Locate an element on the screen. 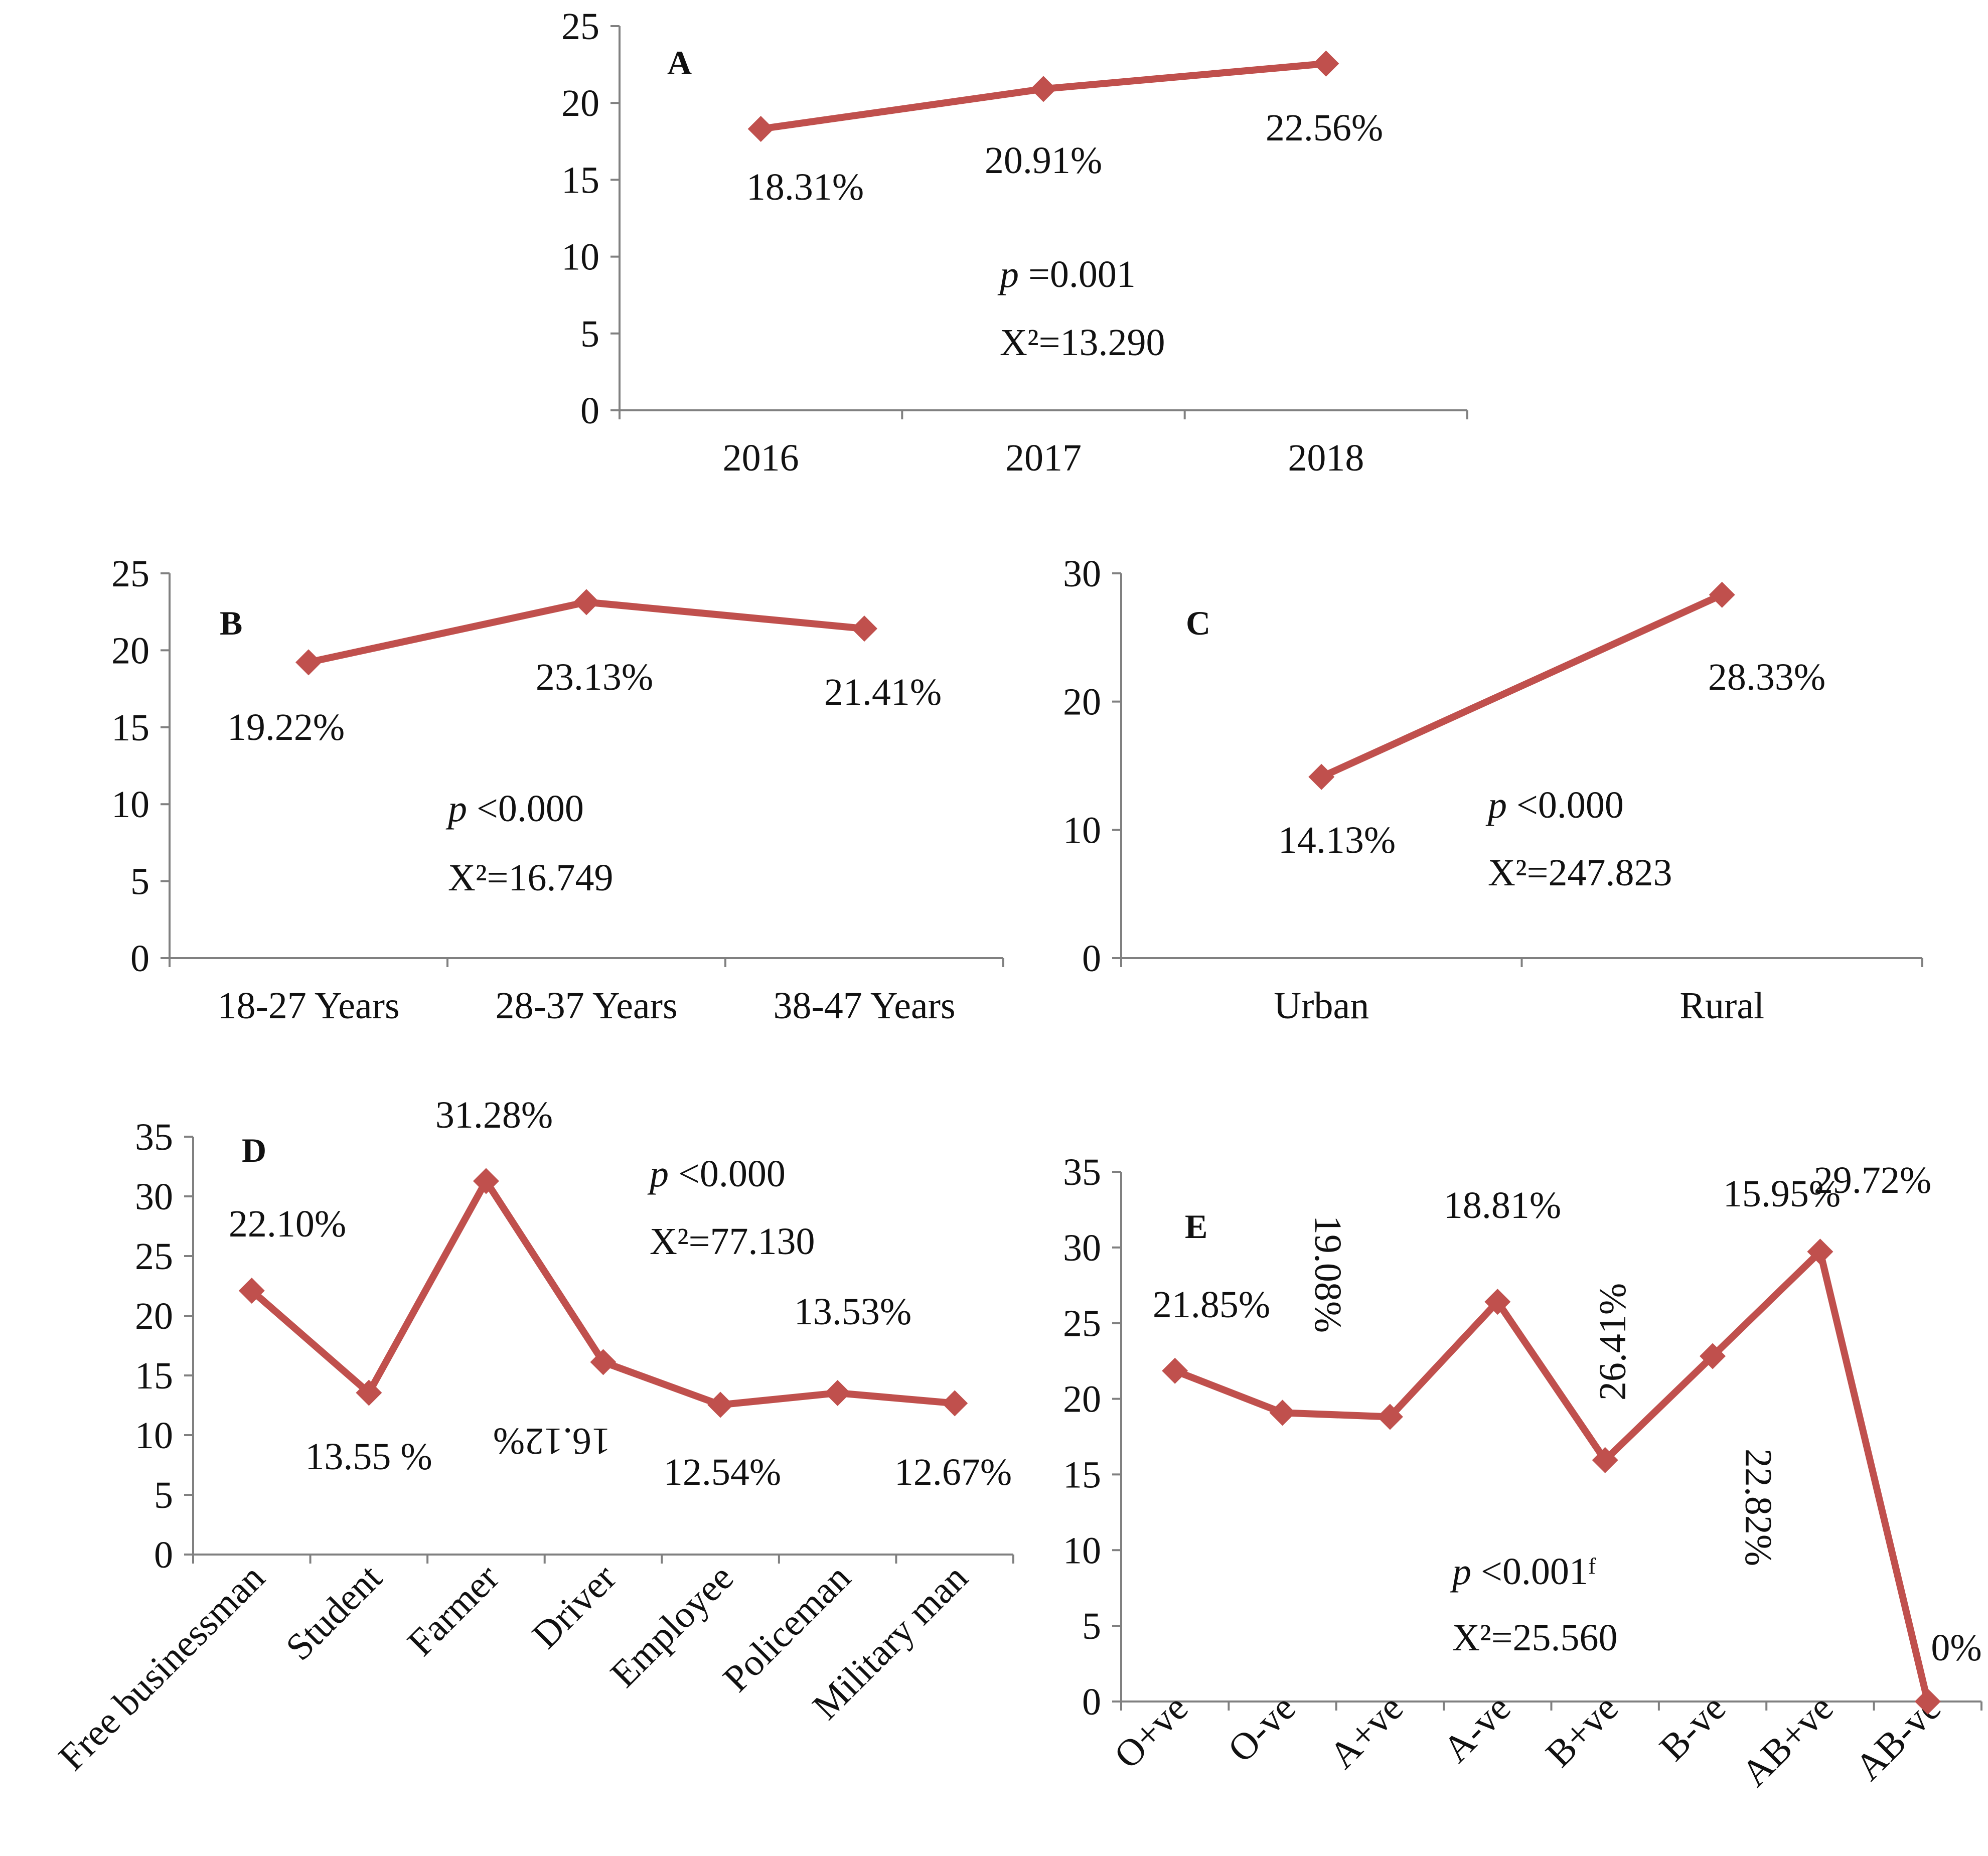  stat-chi-square: X²=25.560 is located at coordinates (1535, 1638).